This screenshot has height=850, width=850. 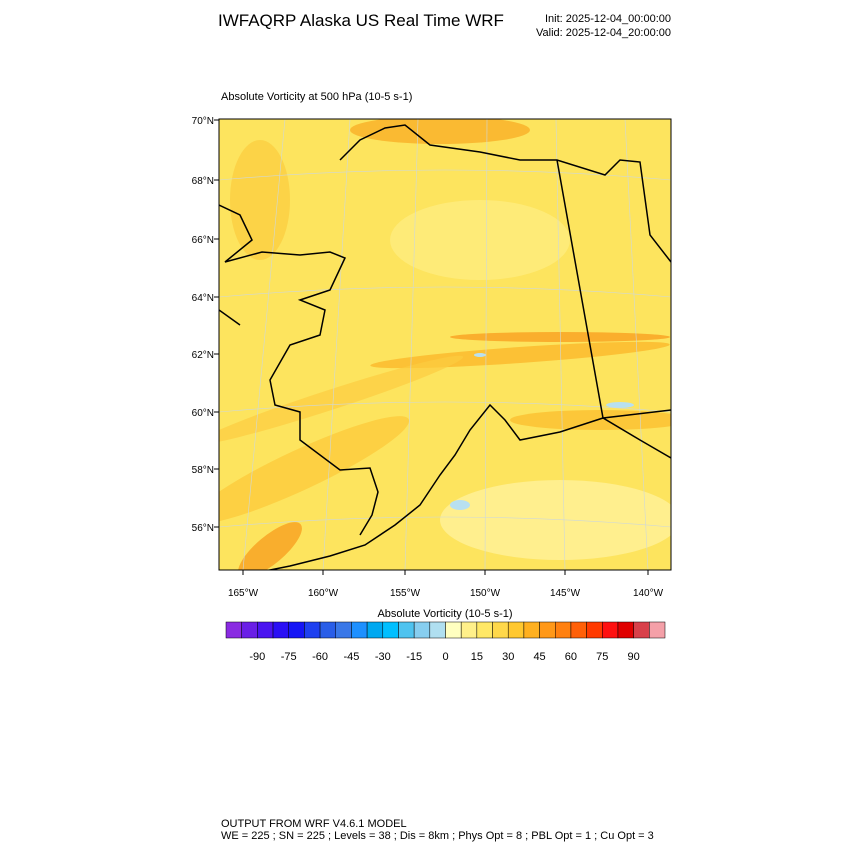 What do you see at coordinates (602, 657) in the screenshot?
I see `colorbar-tick-label: 75` at bounding box center [602, 657].